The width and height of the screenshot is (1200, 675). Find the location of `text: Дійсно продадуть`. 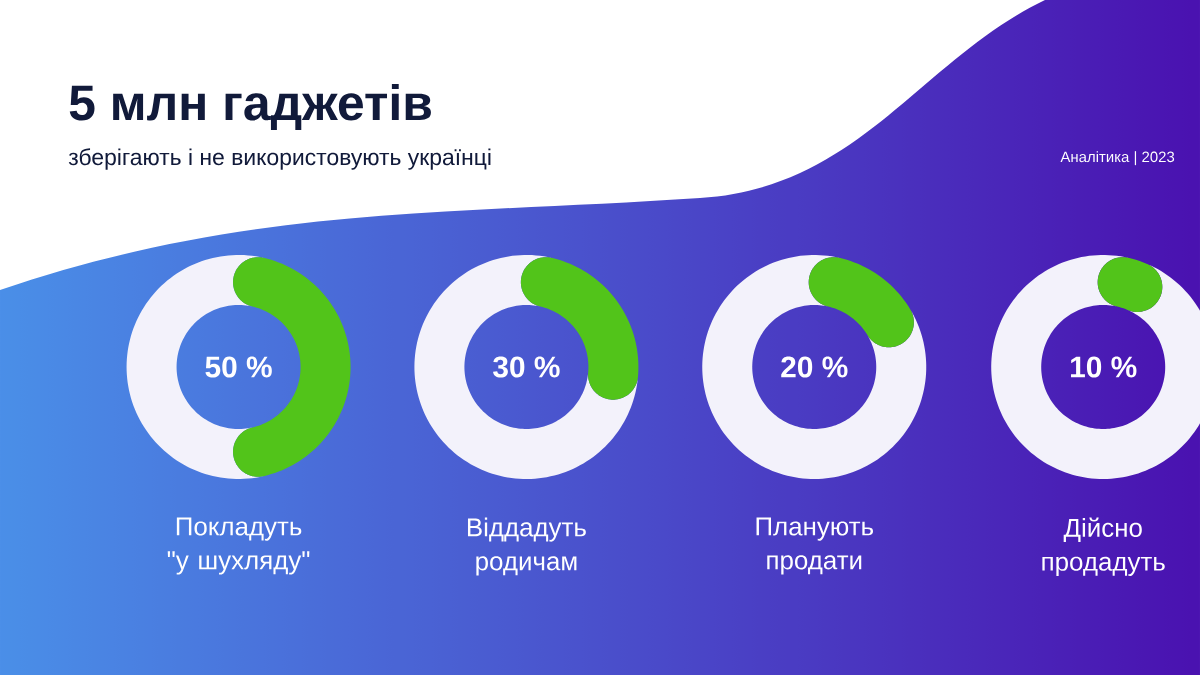

text: Дійсно продадуть is located at coordinates (1103, 546).